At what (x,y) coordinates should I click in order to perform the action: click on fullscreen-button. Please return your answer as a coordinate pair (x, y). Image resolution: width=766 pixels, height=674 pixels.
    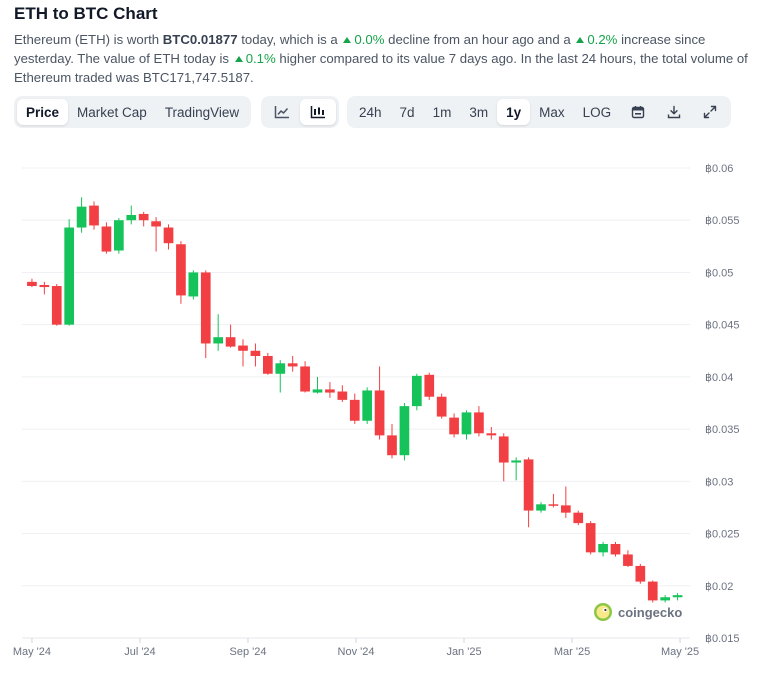
    Looking at the image, I should click on (710, 112).